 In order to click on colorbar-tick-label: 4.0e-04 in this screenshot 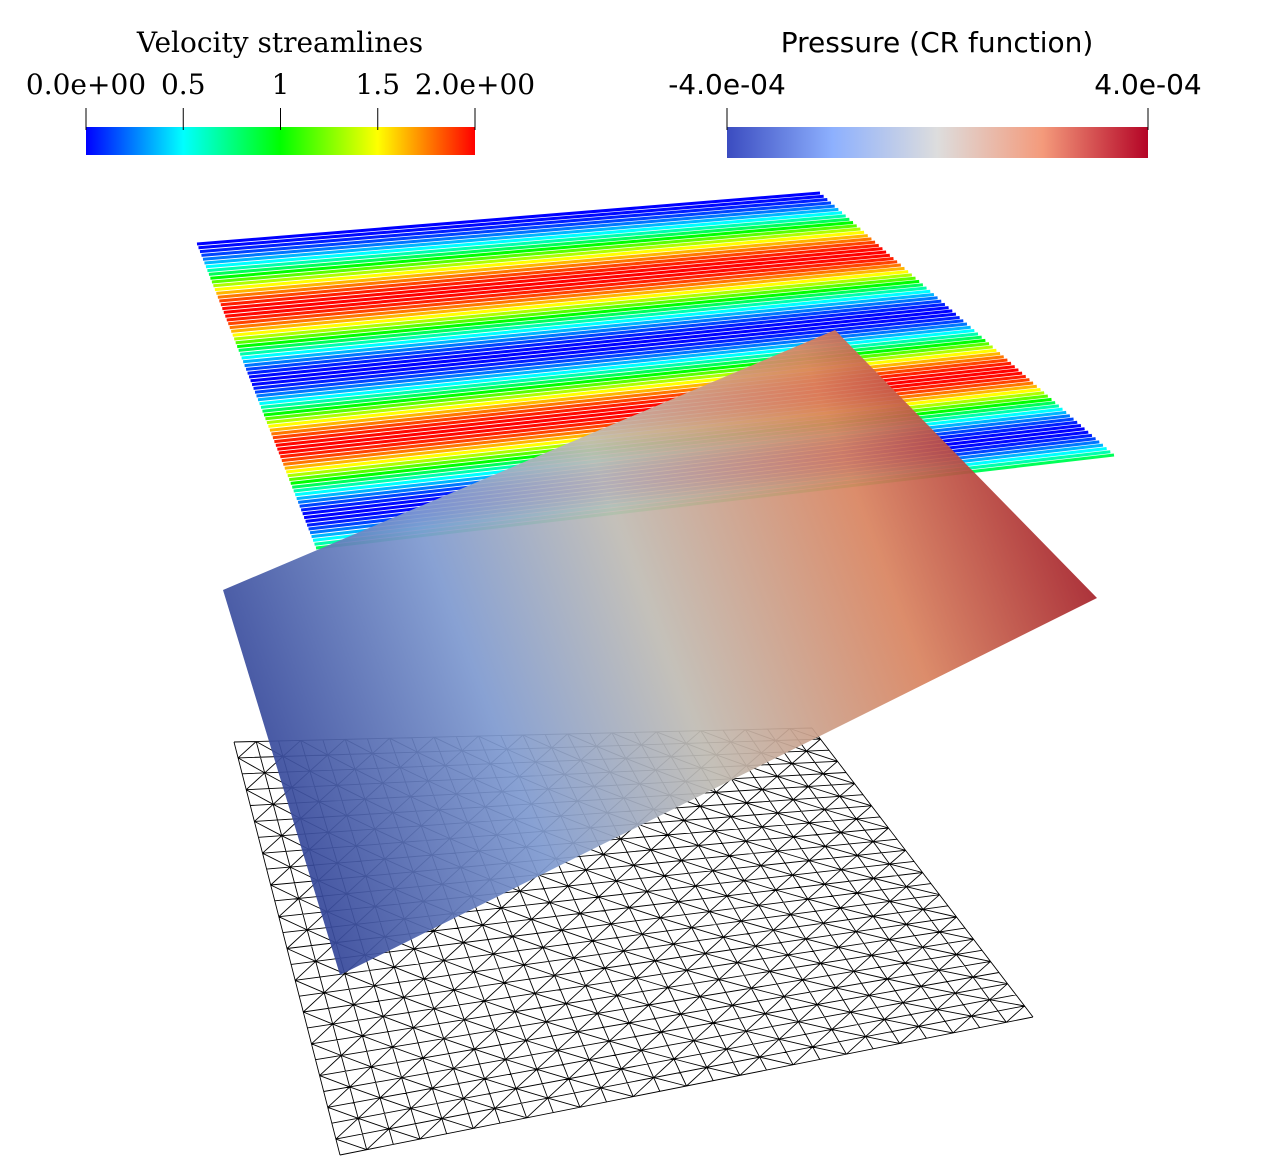, I will do `click(1148, 84)`.